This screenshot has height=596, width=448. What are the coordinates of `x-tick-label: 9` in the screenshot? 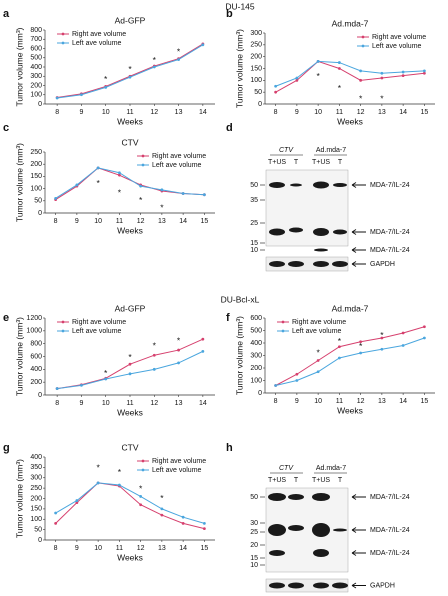 It's located at (81, 112).